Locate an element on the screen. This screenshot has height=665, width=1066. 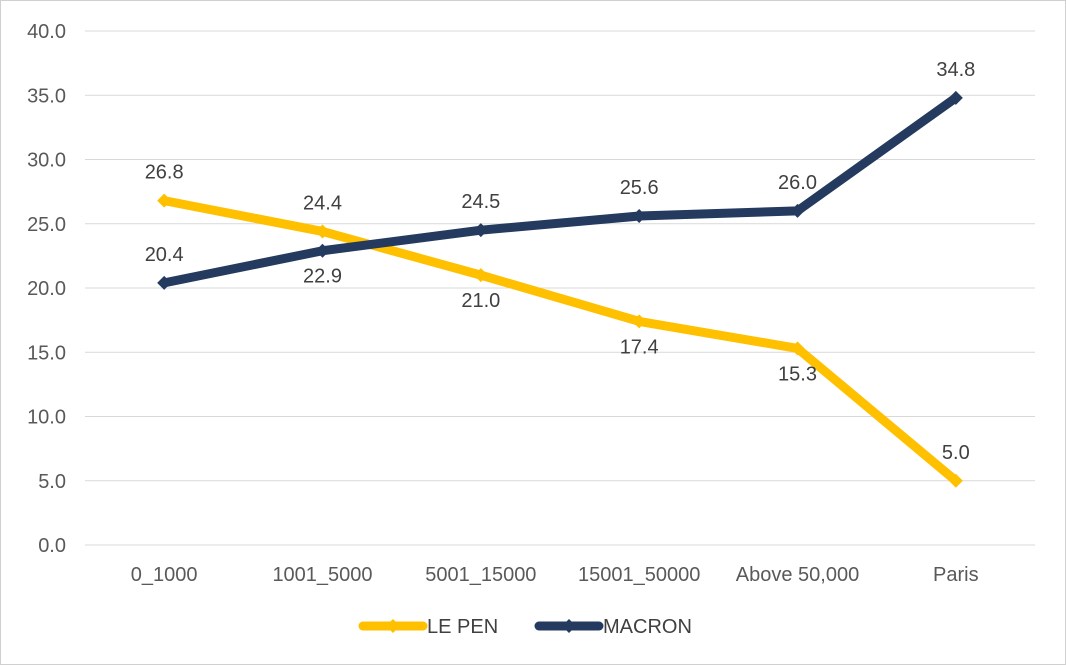
data-label: 26.0 is located at coordinates (797, 183).